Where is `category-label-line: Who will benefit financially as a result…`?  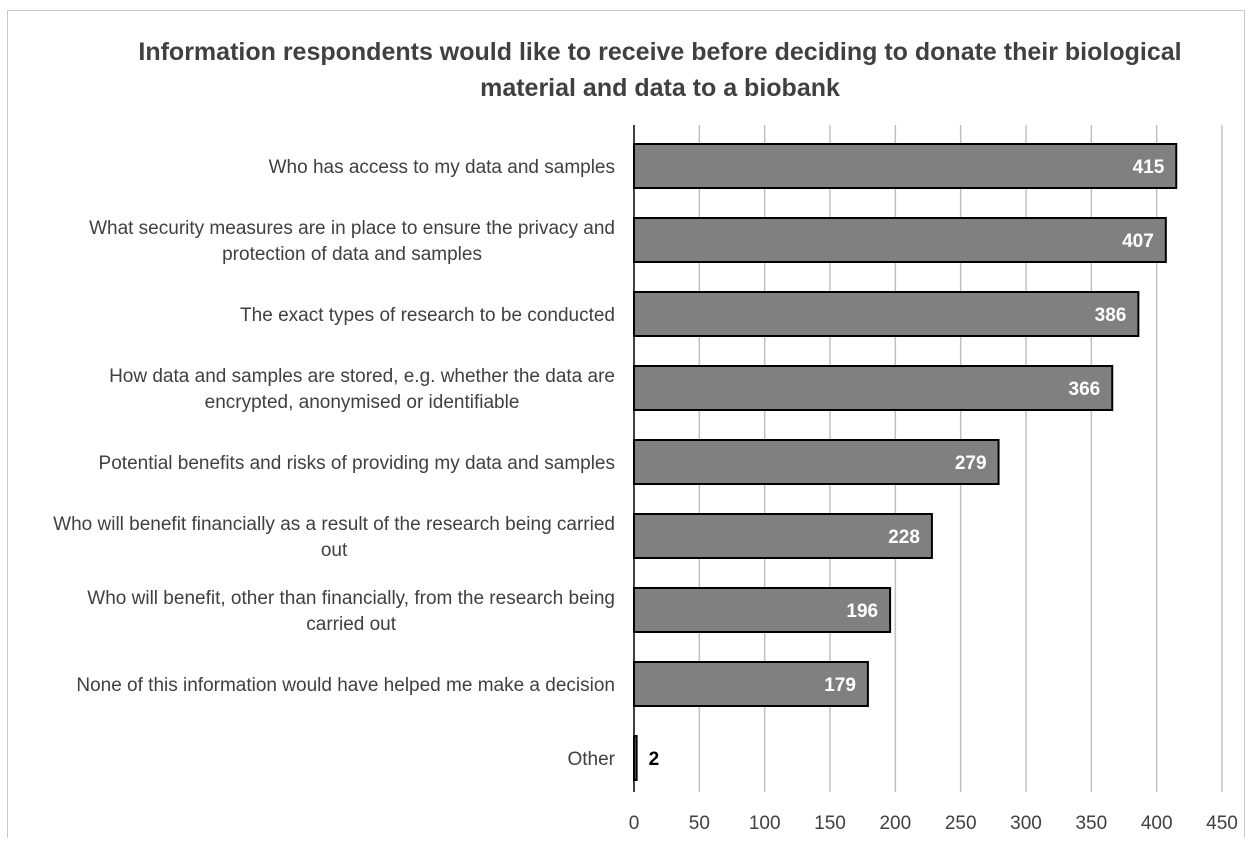
category-label-line: Who will benefit financially as a result… is located at coordinates (334, 524).